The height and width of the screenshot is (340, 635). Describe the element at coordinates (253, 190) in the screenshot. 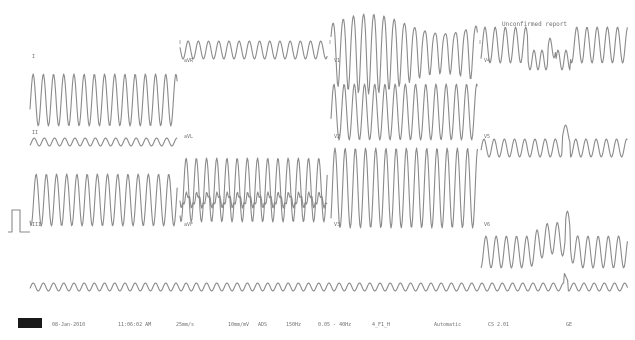

I see `trace-lead-avl` at that location.